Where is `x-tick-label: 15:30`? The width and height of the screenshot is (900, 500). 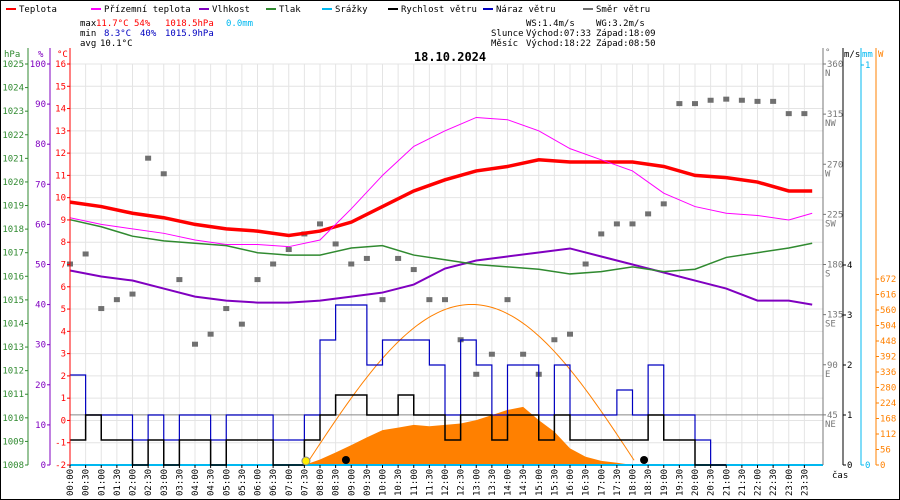
x-tick-label: 15:30 is located at coordinates (555, 482).